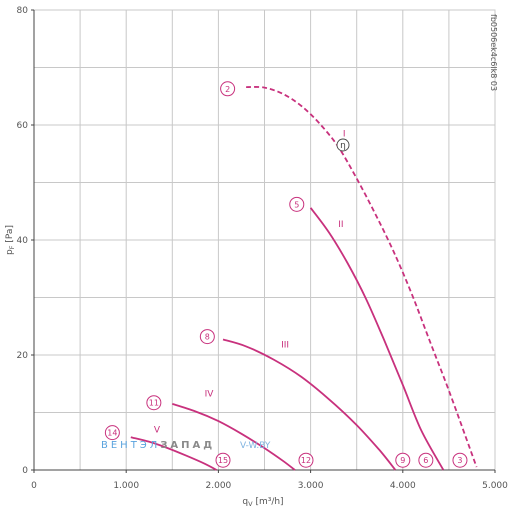 The height and width of the screenshot is (508, 514). I want to click on marker-label: 12, so click(306, 460).